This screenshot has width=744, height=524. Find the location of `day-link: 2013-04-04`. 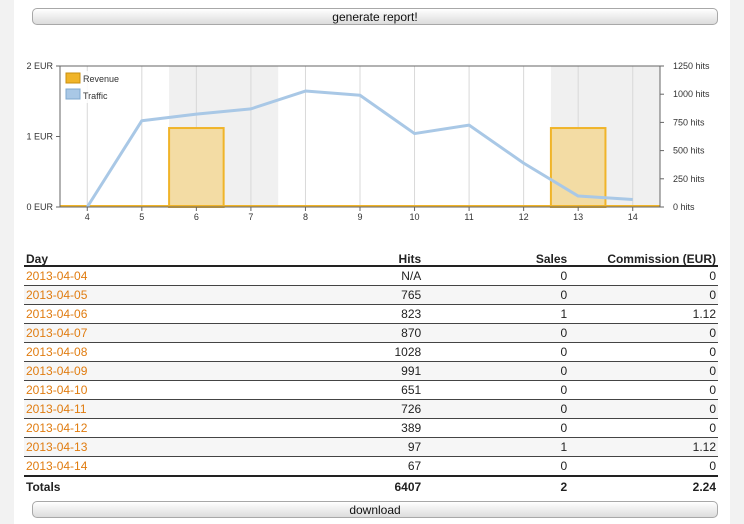

day-link: 2013-04-04 is located at coordinates (57, 276).